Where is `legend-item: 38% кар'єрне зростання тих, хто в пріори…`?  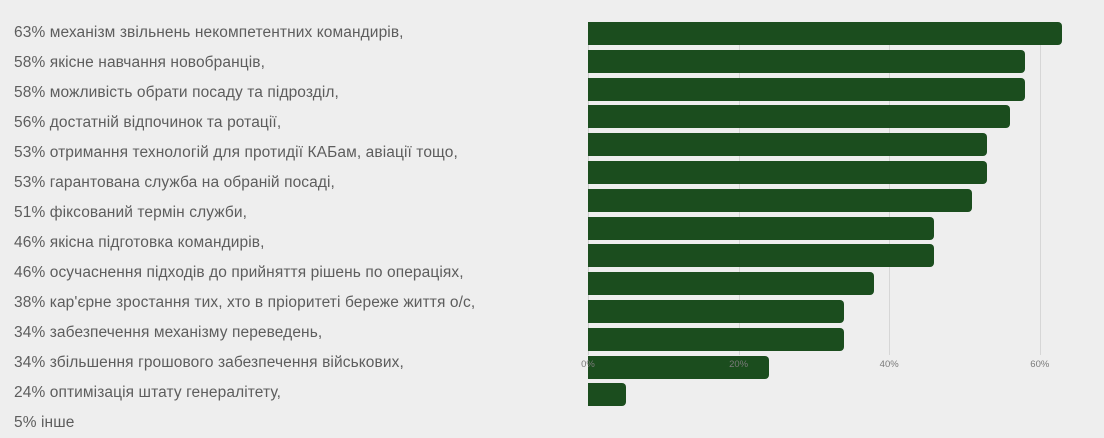 legend-item: 38% кар'єрне зростання тих, хто в пріори… is located at coordinates (245, 302).